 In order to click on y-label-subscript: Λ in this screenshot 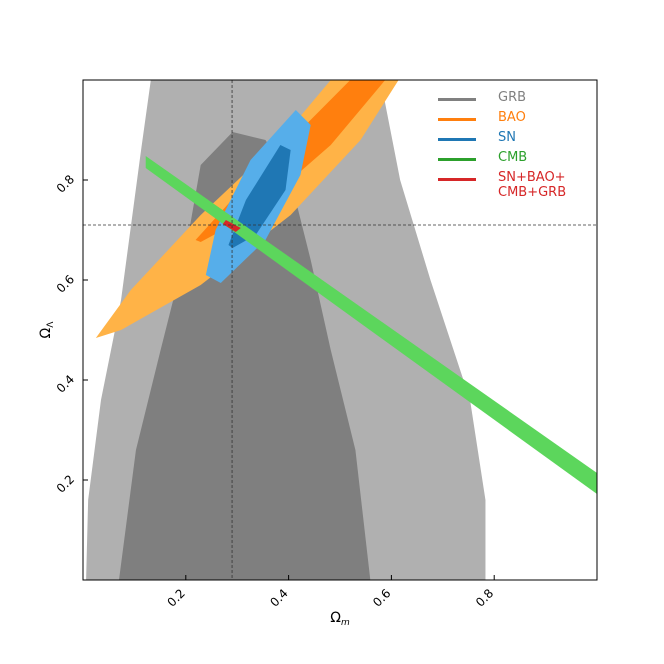, I will do `click(51, 324)`.